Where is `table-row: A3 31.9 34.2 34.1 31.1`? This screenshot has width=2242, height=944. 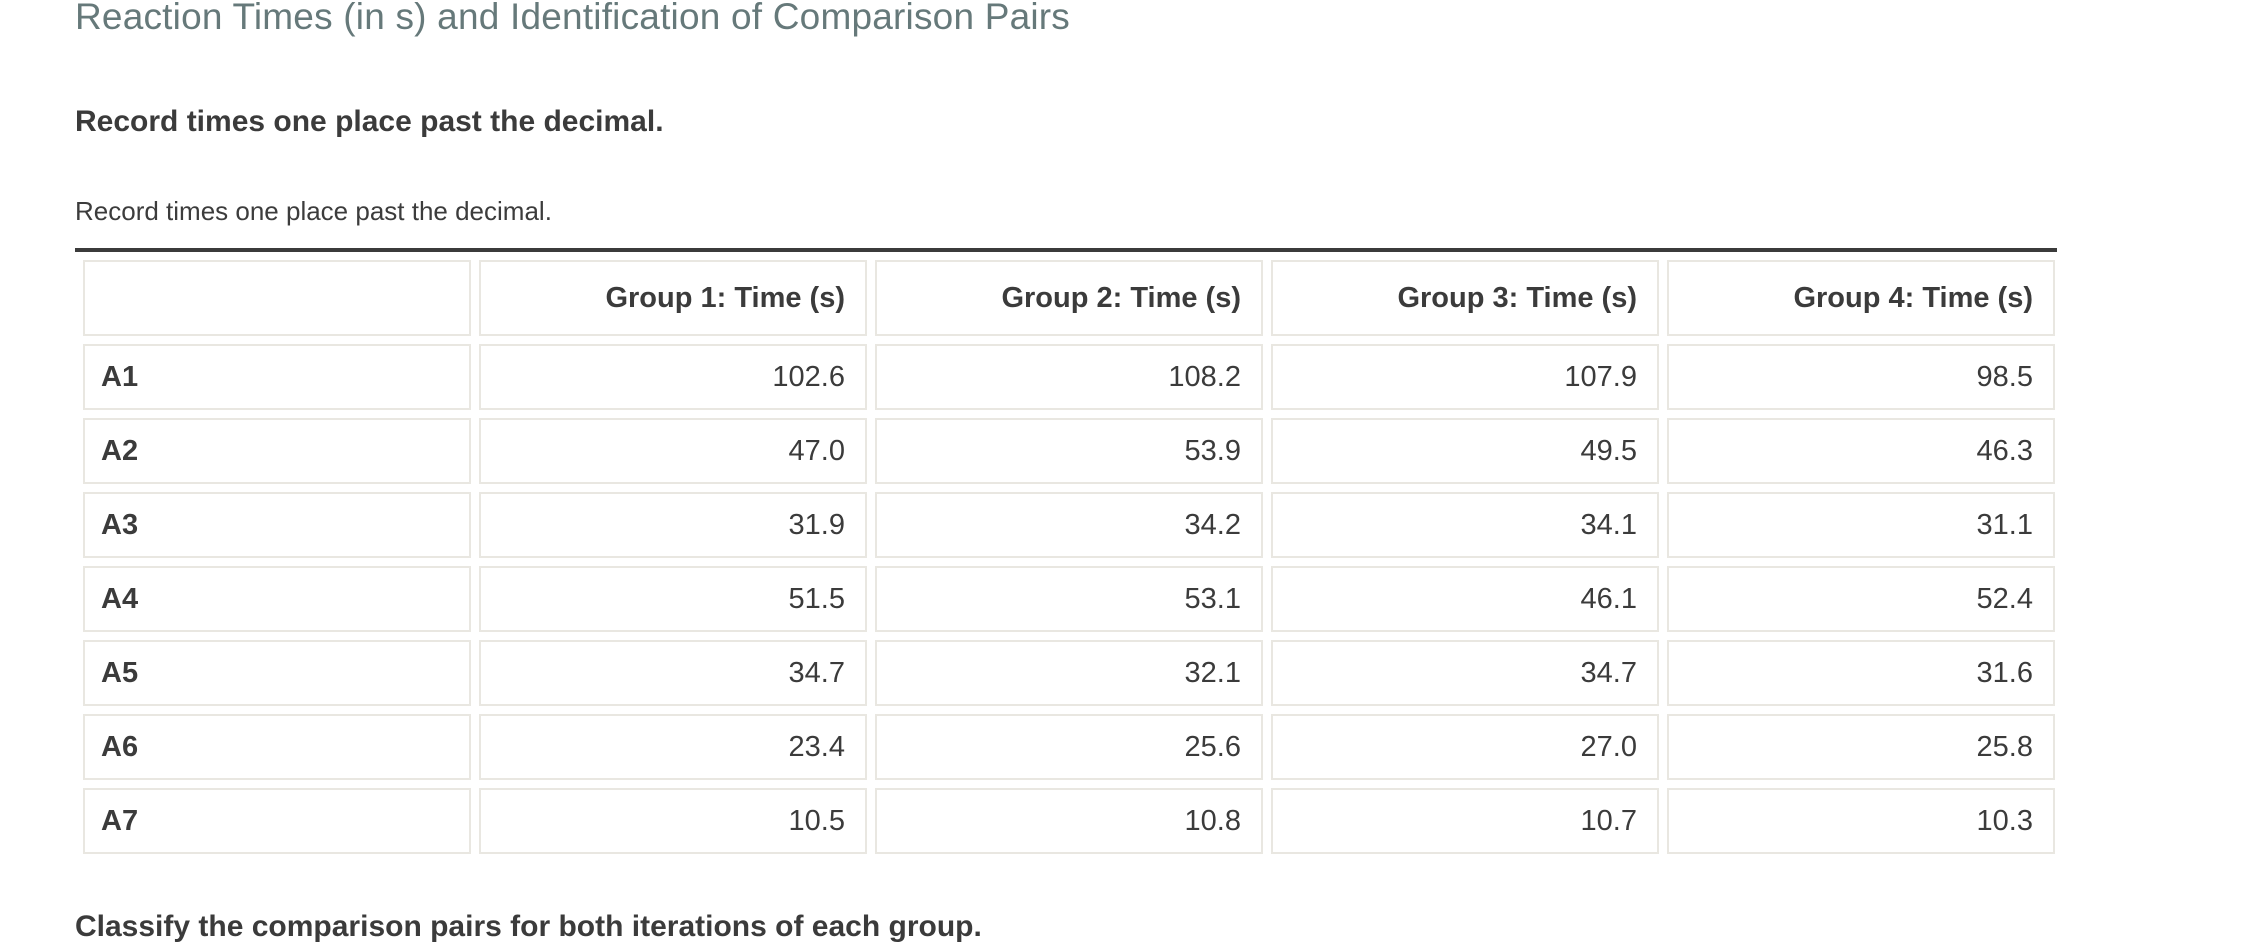
table-row: A3 31.9 34.2 34.1 31.1 is located at coordinates (1069, 525).